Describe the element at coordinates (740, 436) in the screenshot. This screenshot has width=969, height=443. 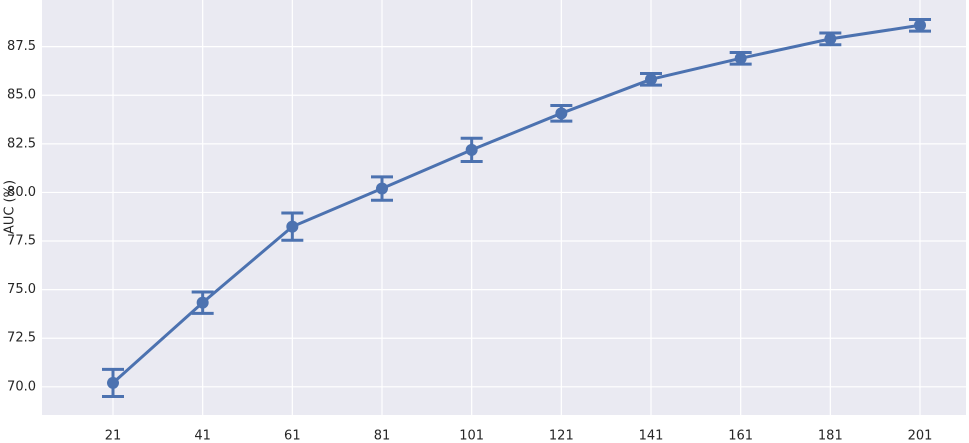
I see `x-tick-label: 161` at that location.